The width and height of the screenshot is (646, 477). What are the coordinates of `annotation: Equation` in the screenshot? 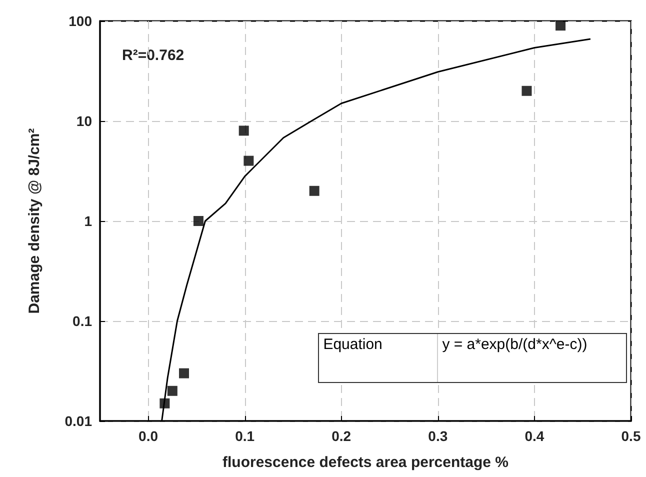 It's located at (353, 345).